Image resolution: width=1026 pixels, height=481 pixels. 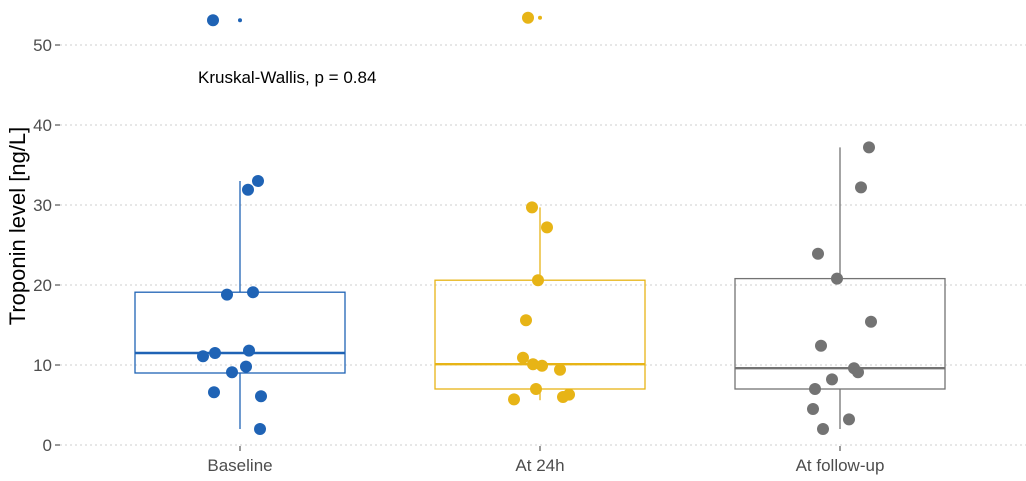 I want to click on box-at-follow-up, so click(x=840, y=288).